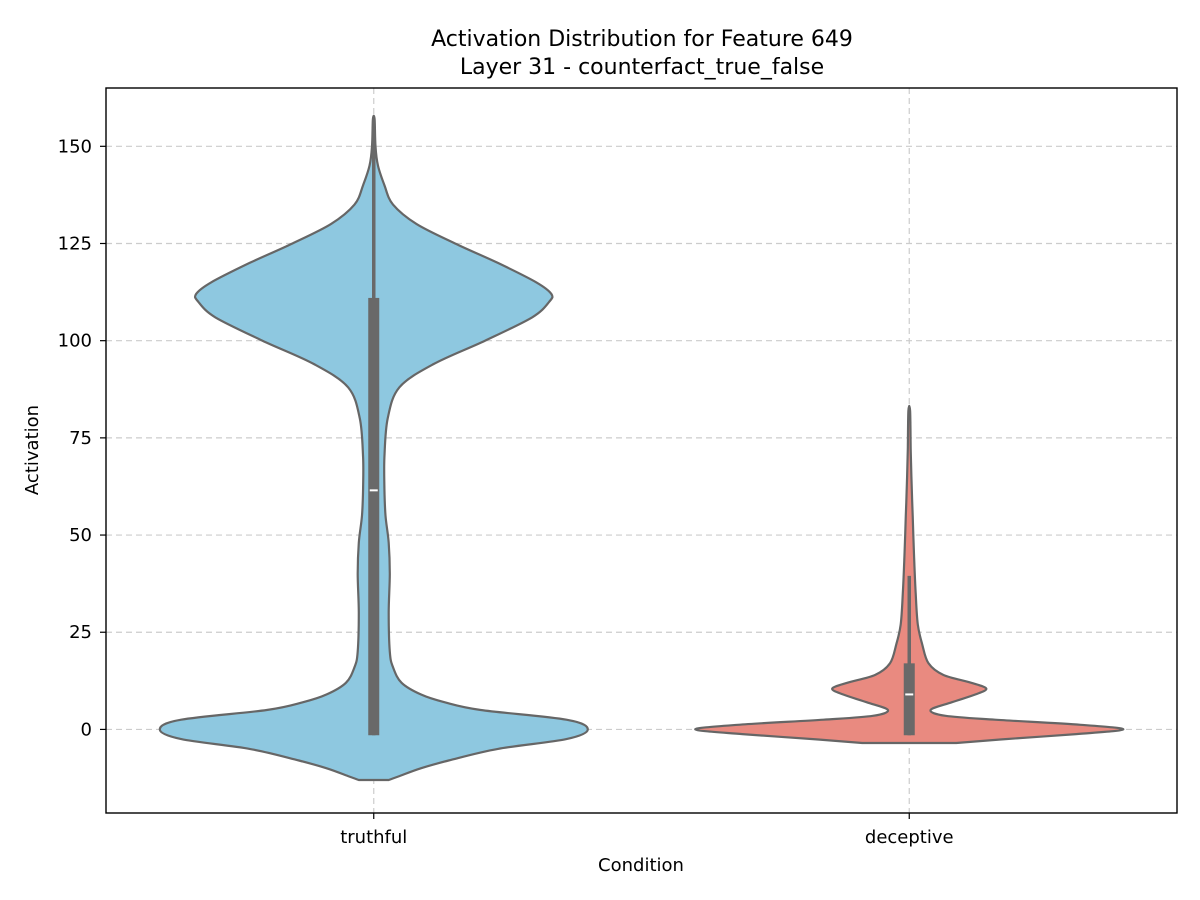  What do you see at coordinates (75, 341) in the screenshot?
I see `y-tick-label: 100` at bounding box center [75, 341].